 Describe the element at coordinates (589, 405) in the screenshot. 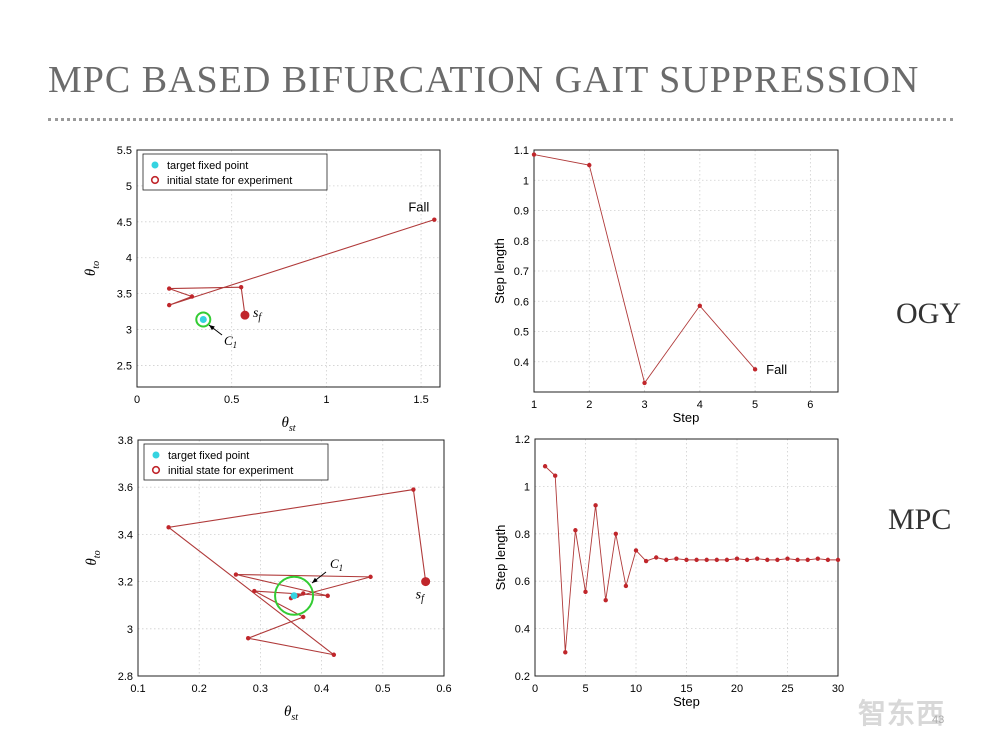

I see `x-tick-label: 2` at that location.